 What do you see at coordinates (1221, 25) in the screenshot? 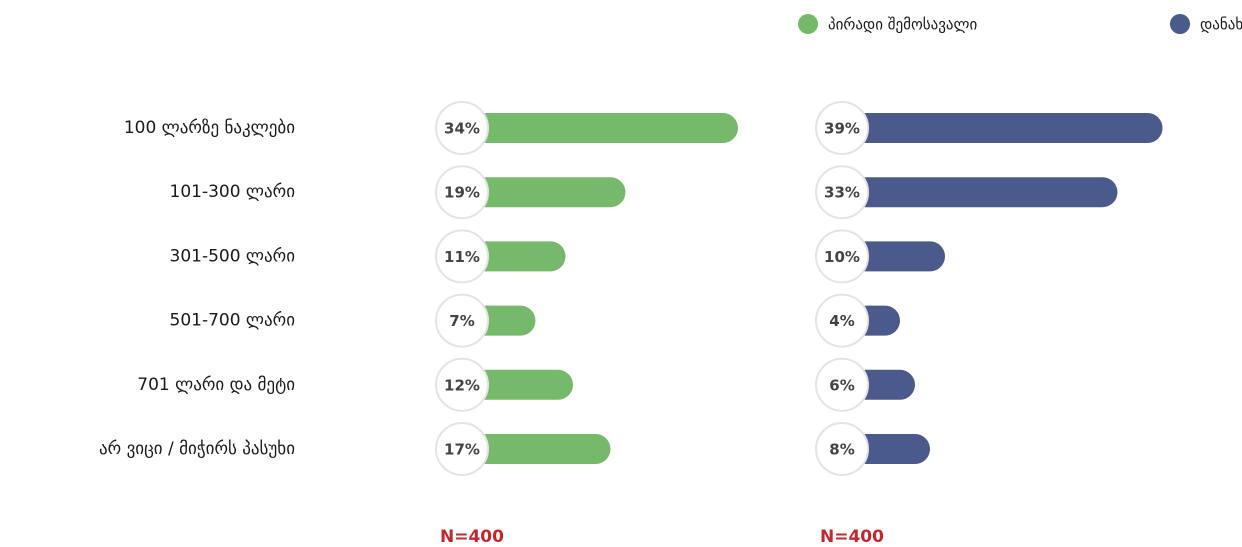
I see `legend-label: დანახარჯი` at bounding box center [1221, 25].